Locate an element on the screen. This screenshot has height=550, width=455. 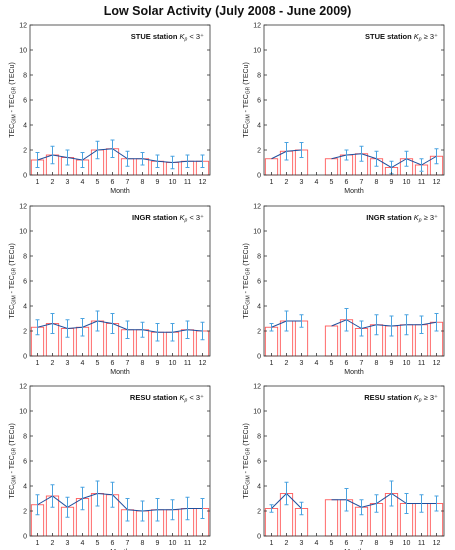
station-label: INGR station Kp < 3⁺ is located at coordinates (168, 218).